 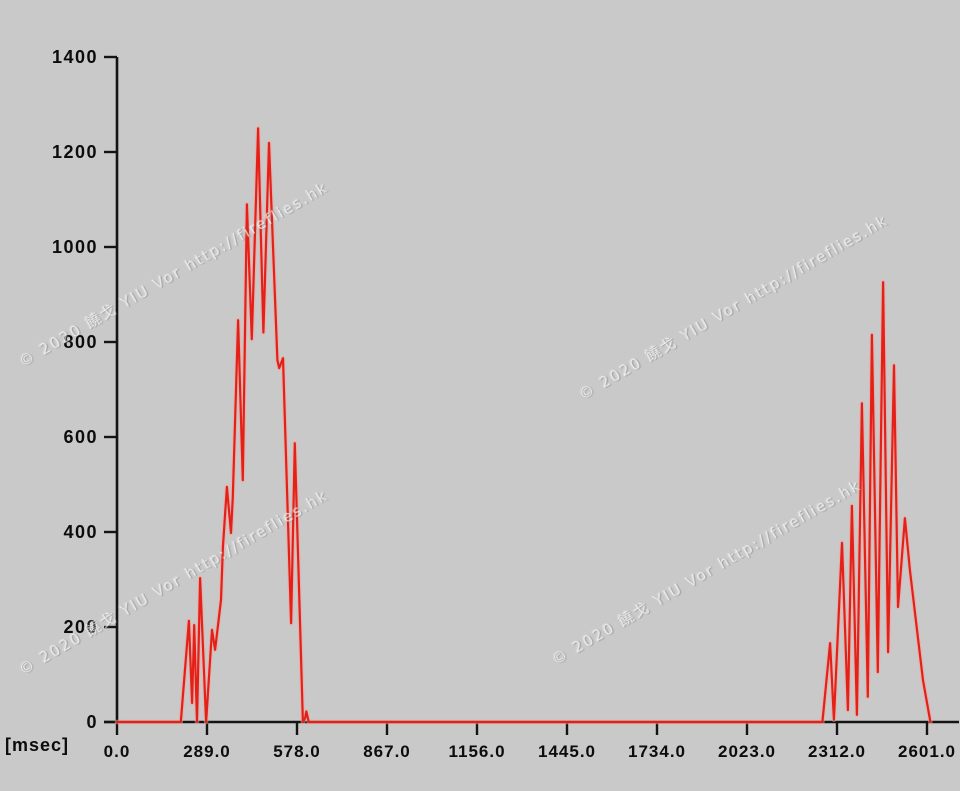 What do you see at coordinates (75, 152) in the screenshot?
I see `y-tick-label: 1200` at bounding box center [75, 152].